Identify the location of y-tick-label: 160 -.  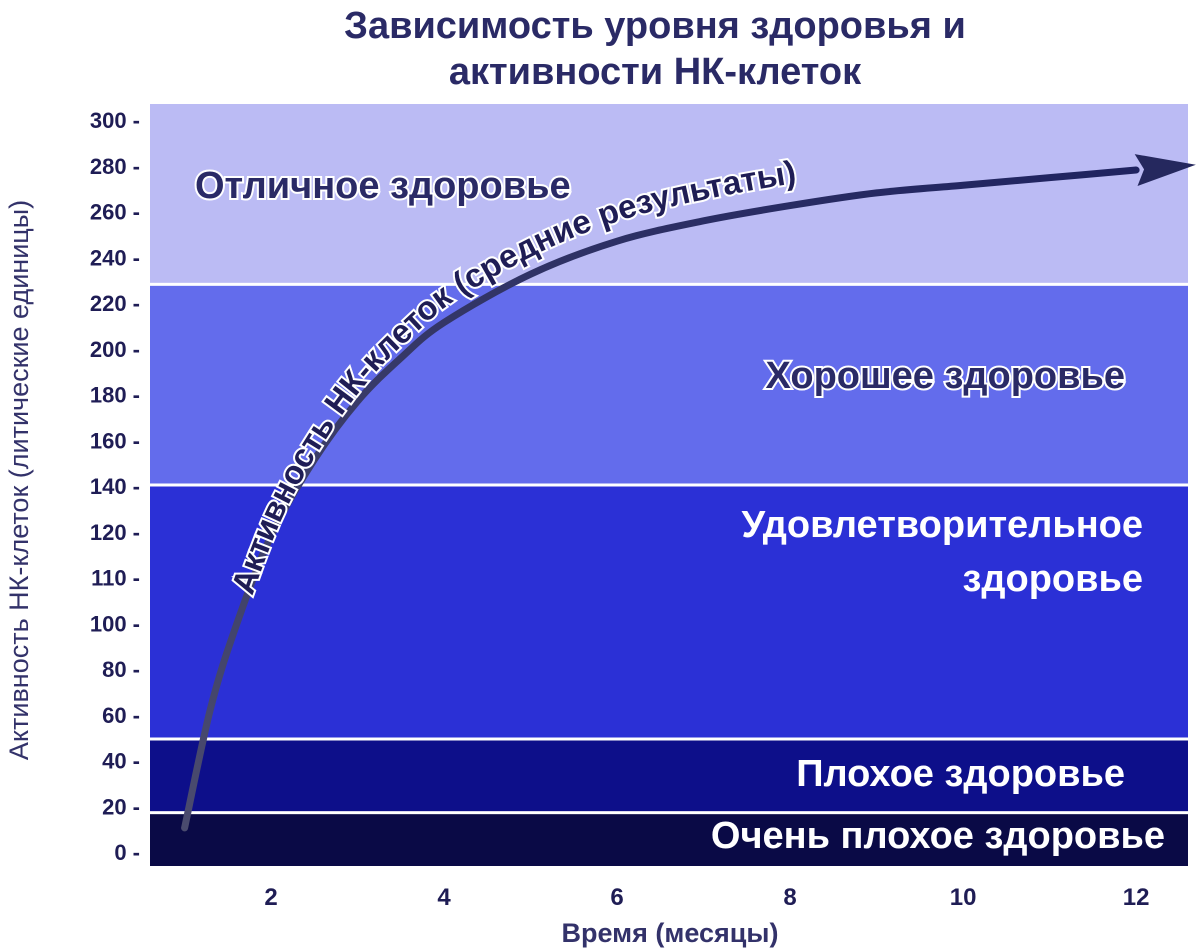
(115, 440).